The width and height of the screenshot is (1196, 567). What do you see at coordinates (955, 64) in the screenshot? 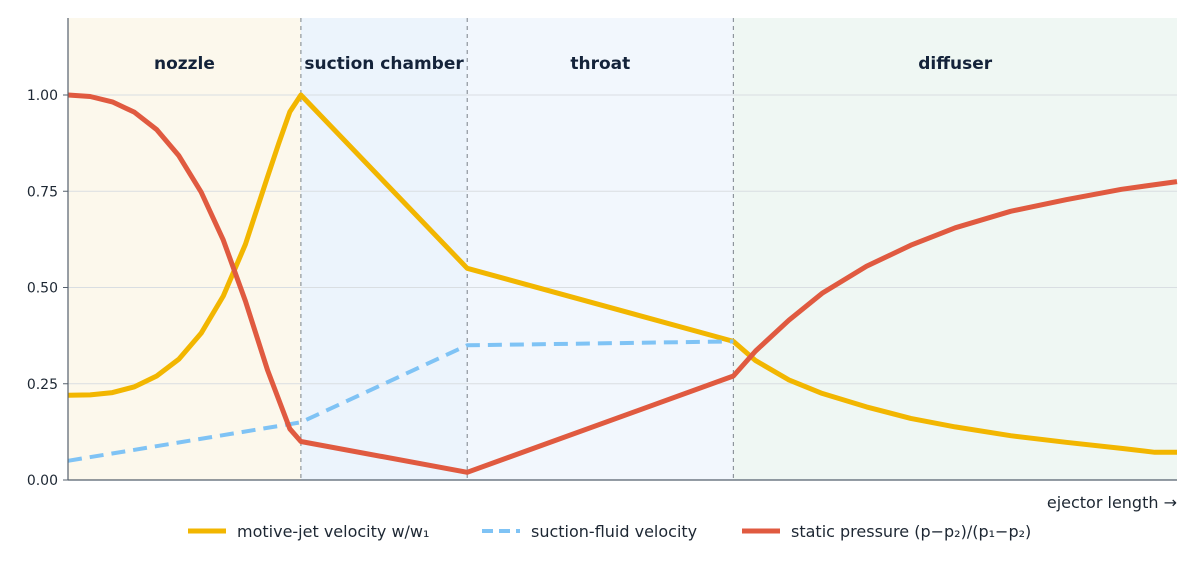
I see `zone-label: diffuser` at bounding box center [955, 64].